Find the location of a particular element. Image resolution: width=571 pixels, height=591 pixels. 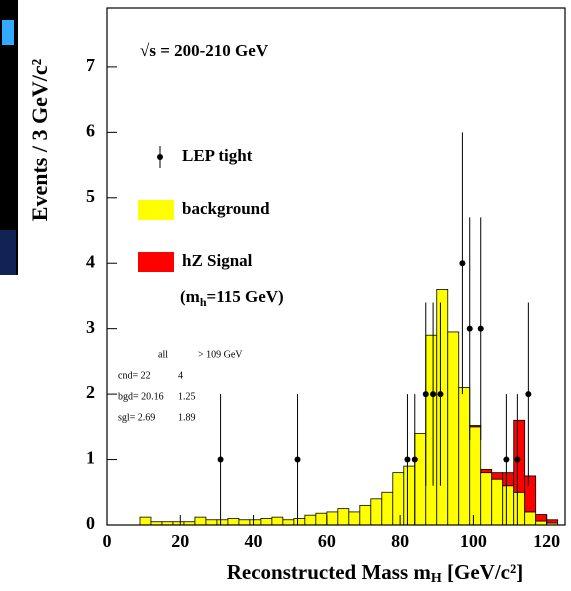

legend-label: background is located at coordinates (226, 208).